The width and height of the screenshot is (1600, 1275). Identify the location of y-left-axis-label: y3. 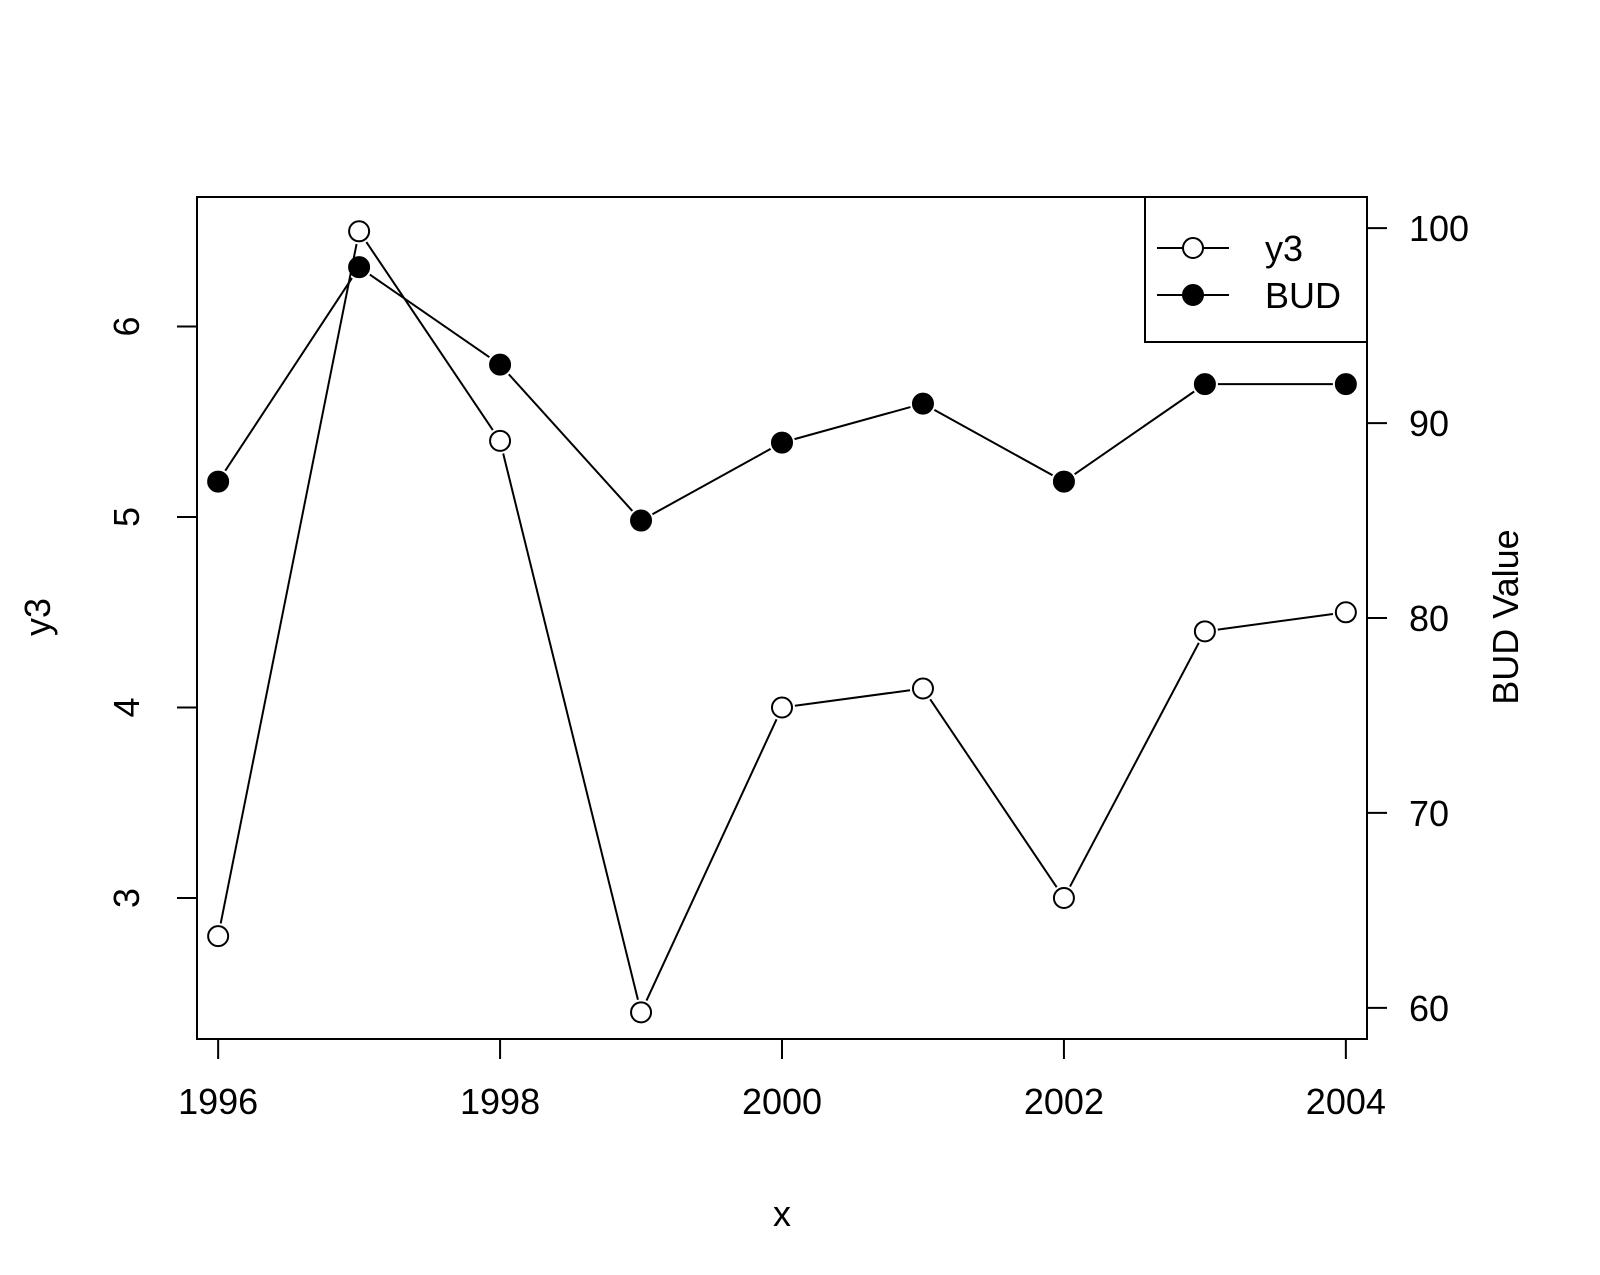
(37, 617).